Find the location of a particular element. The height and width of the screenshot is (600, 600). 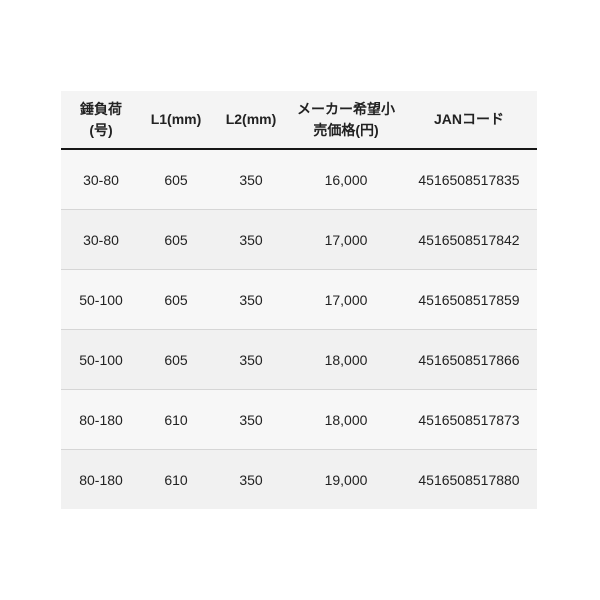

cell-jan: 4516508517842 is located at coordinates (469, 239).